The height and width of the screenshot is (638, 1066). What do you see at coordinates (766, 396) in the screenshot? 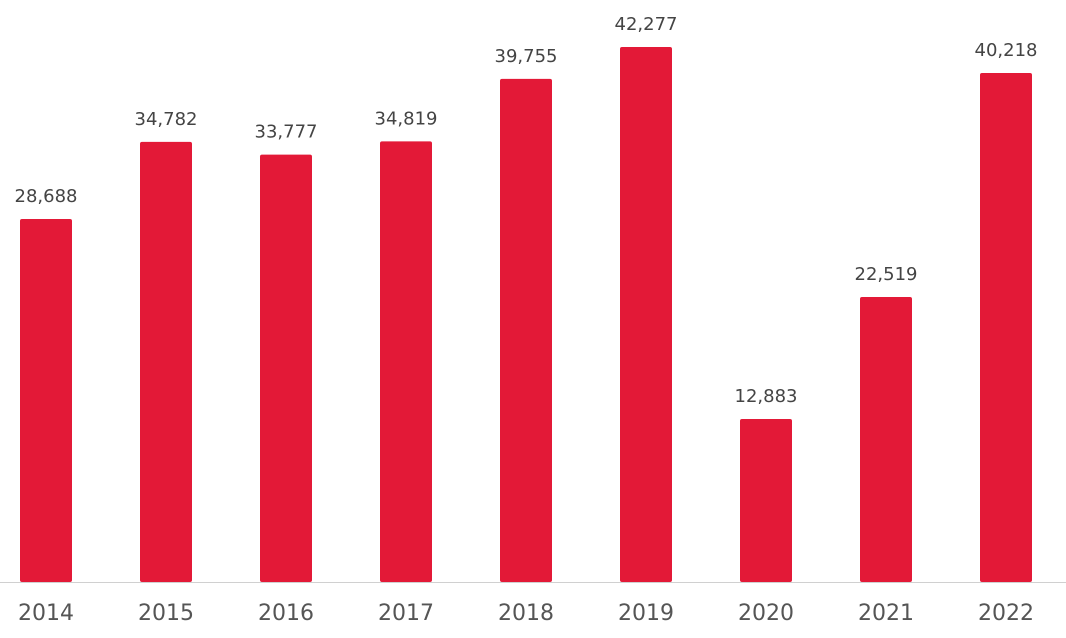
I see `value-label: 12,883` at bounding box center [766, 396].